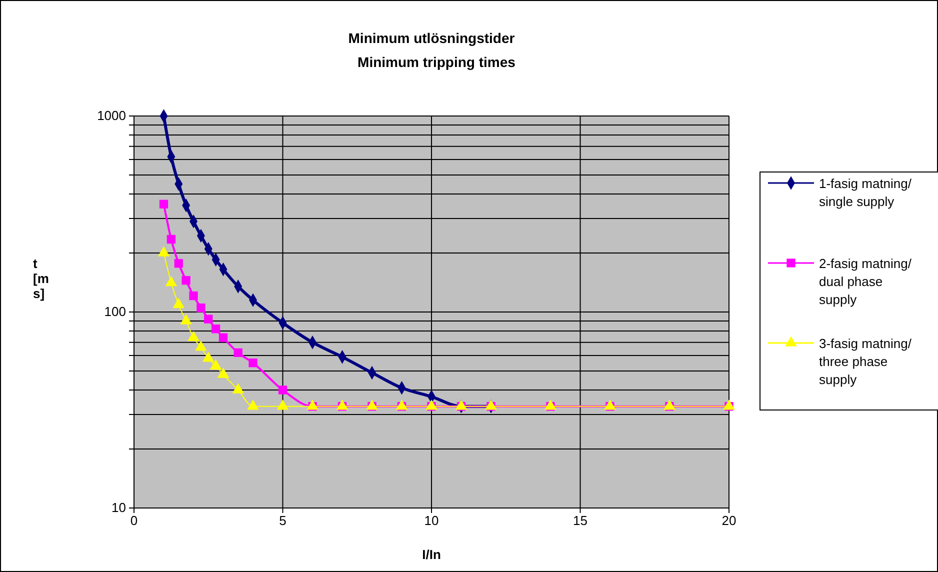 Image resolution: width=938 pixels, height=572 pixels. Describe the element at coordinates (437, 62) in the screenshot. I see `chart-subtitle: Minimum tripping times` at that location.